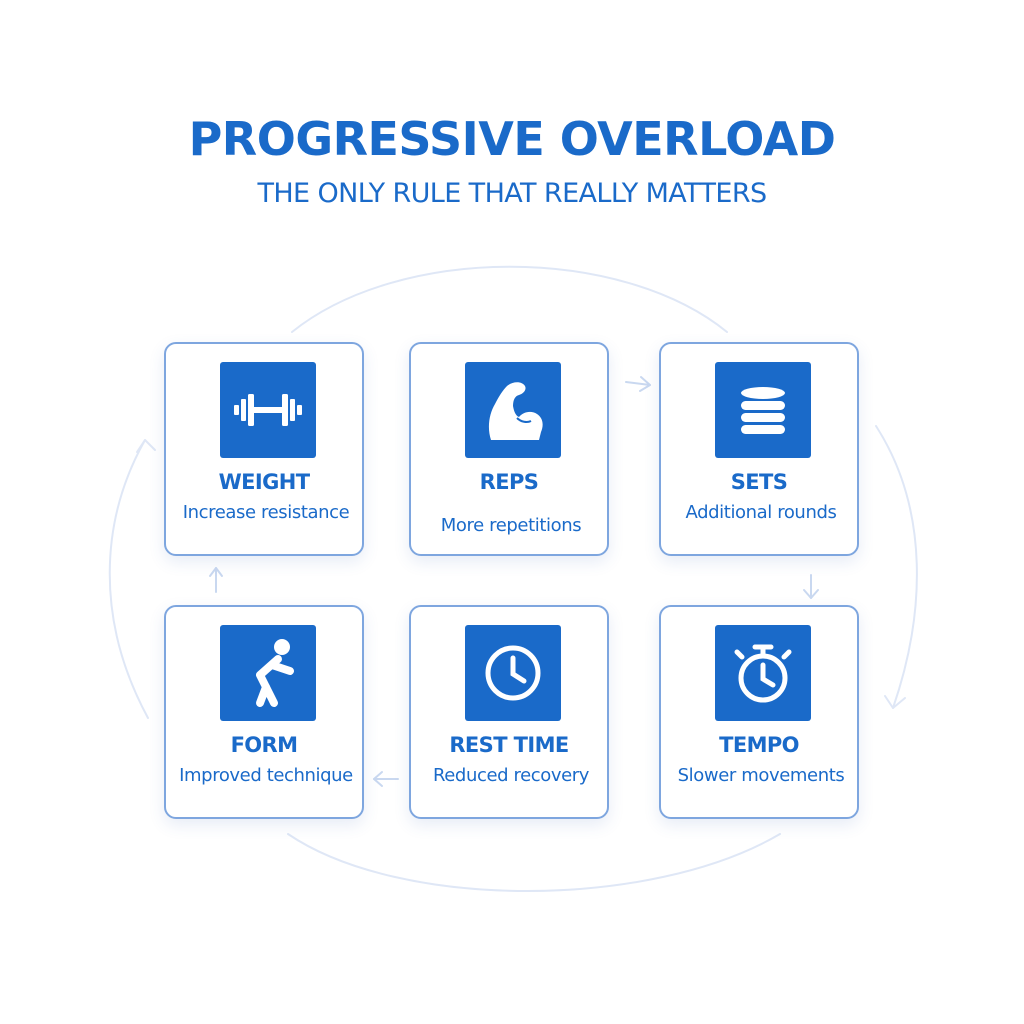 This screenshot has width=1024, height=1024. What do you see at coordinates (264, 482) in the screenshot?
I see `card-label: WEIGHT` at bounding box center [264, 482].